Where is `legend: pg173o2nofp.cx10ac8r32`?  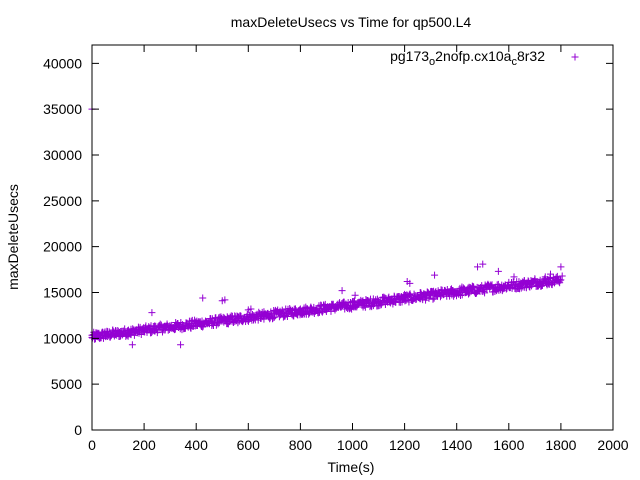 legend: pg173o2nofp.cx10ac8r32 is located at coordinates (484, 58).